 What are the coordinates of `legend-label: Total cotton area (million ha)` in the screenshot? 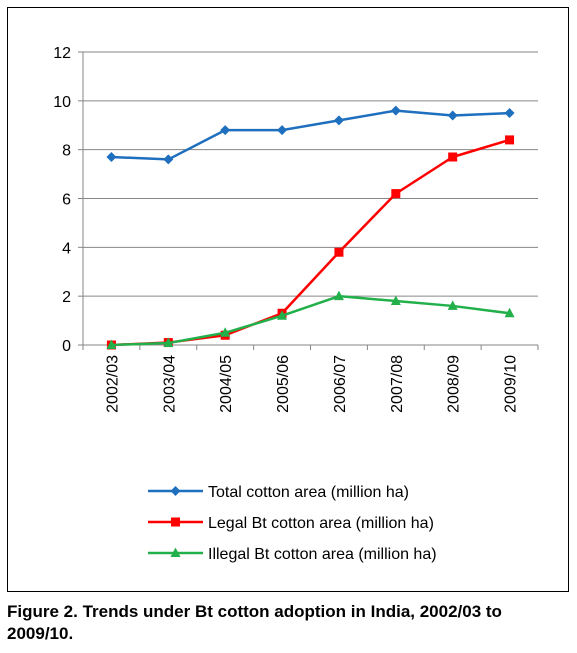 It's located at (308, 492).